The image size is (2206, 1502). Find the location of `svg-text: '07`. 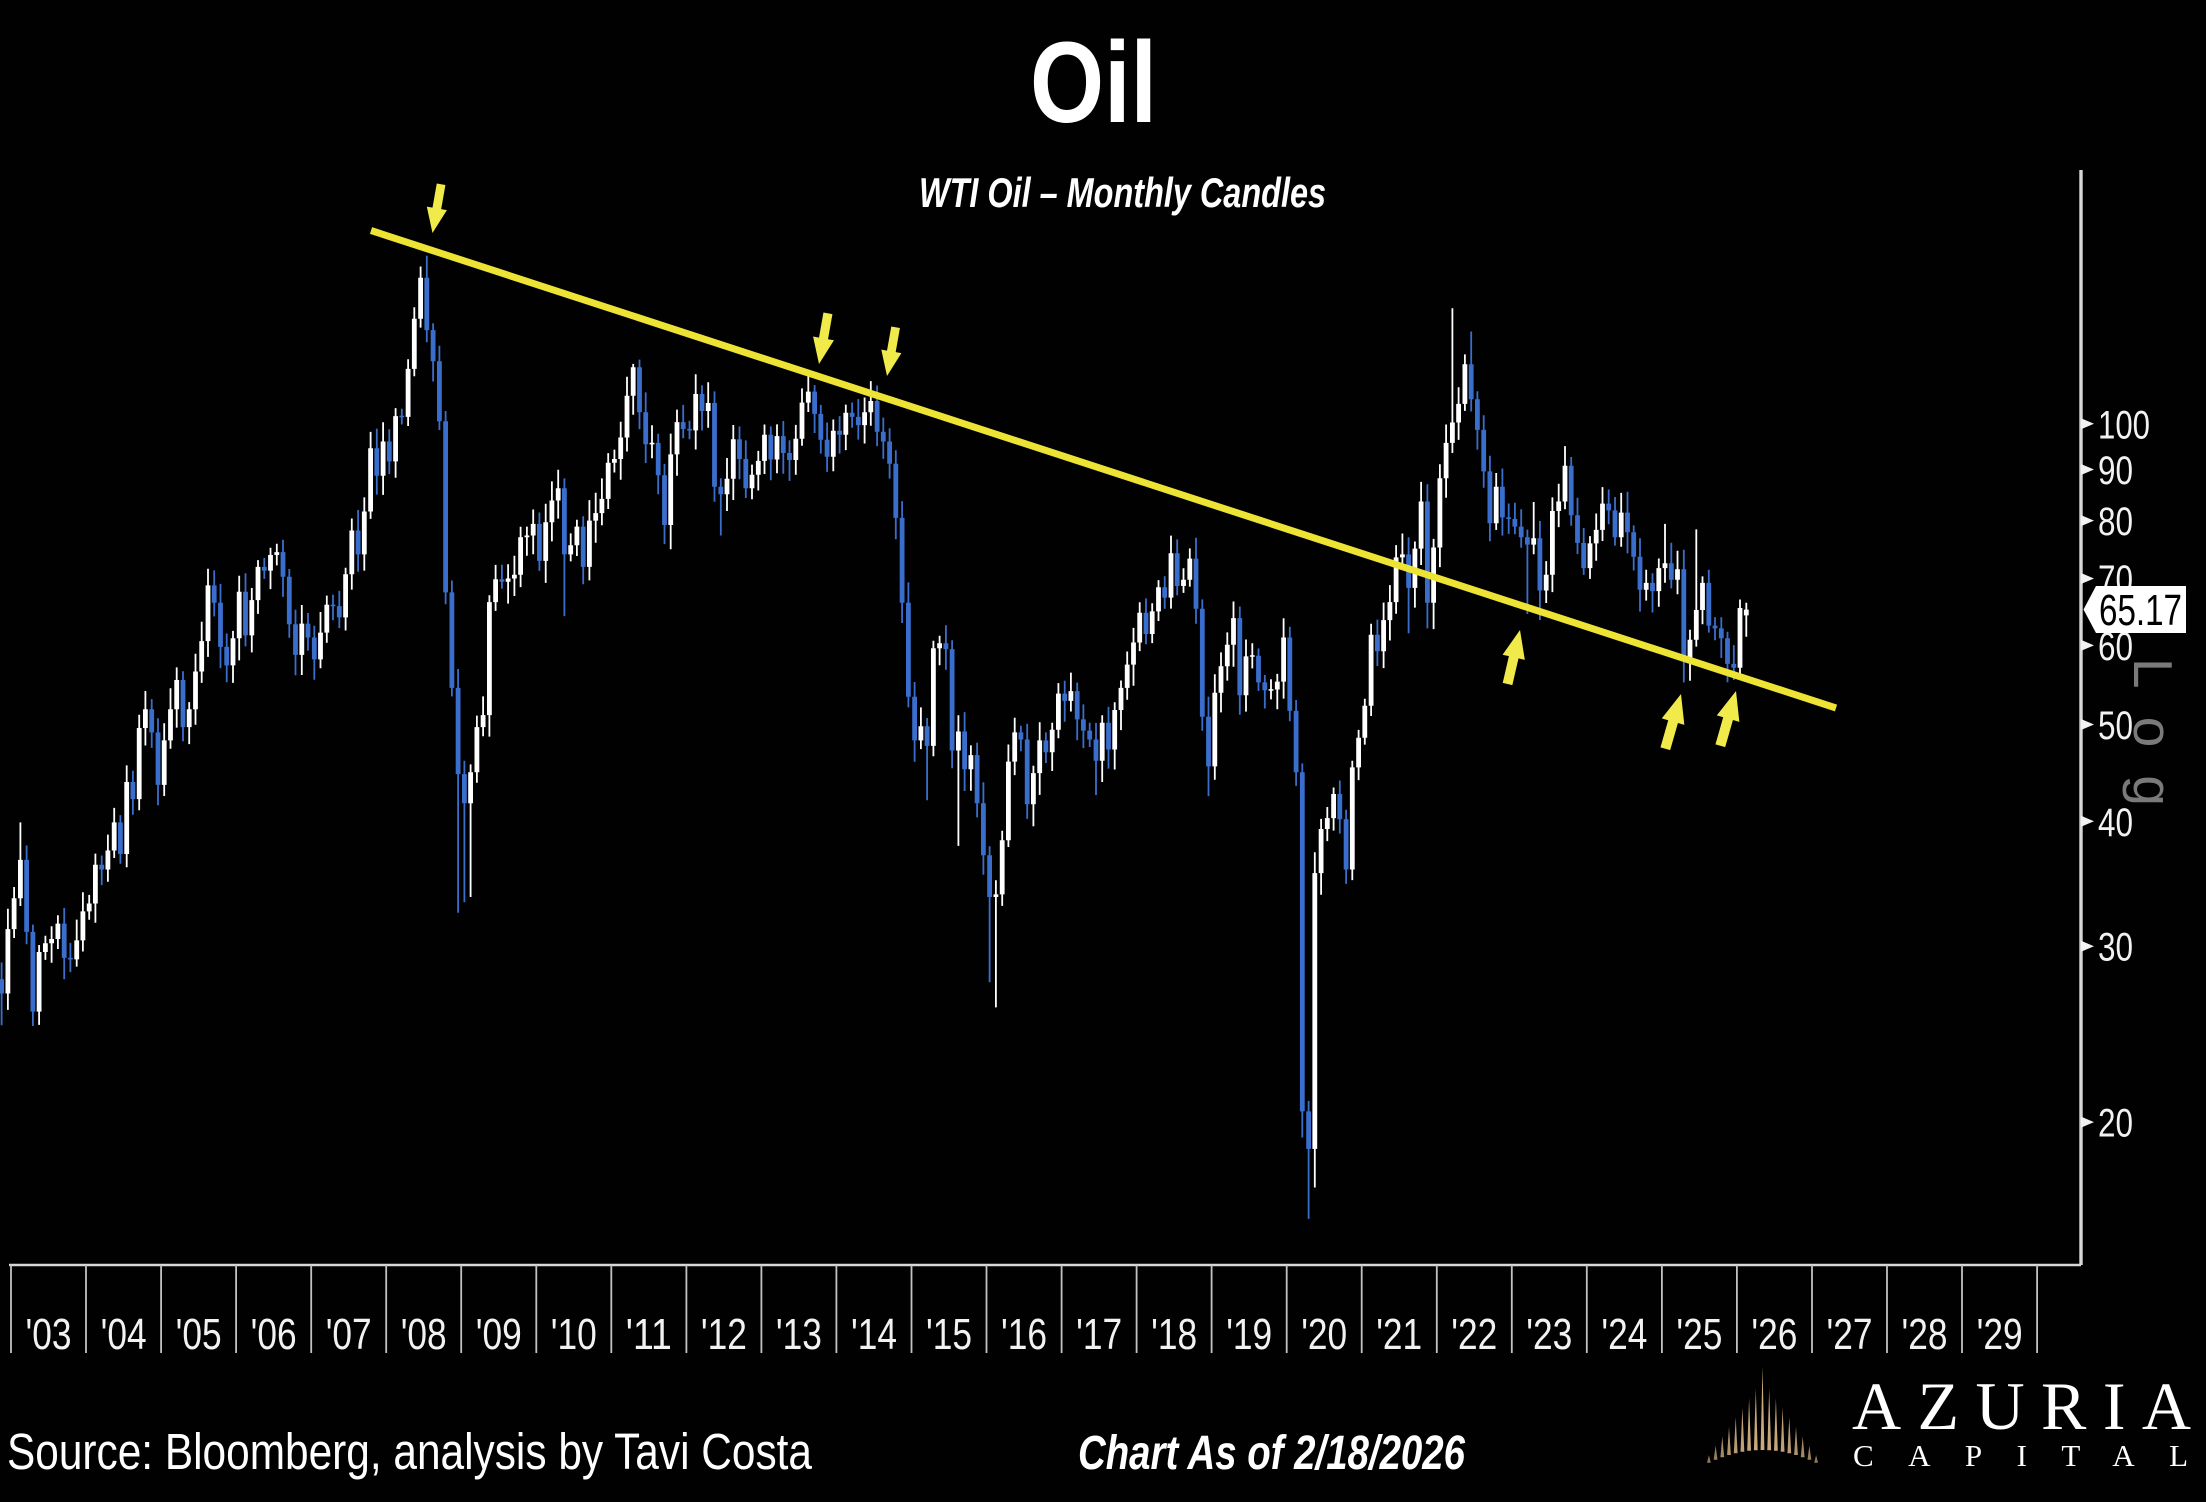

svg-text: '07 is located at coordinates (349, 1334).